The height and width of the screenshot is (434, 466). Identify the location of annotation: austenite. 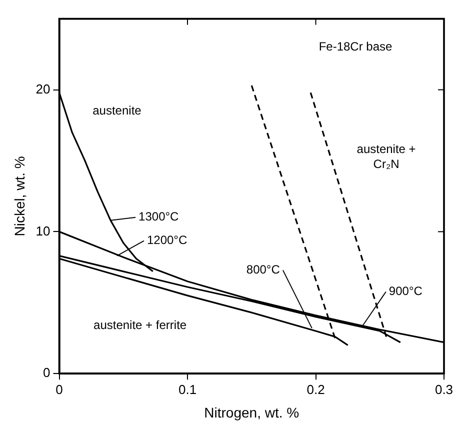
(117, 110).